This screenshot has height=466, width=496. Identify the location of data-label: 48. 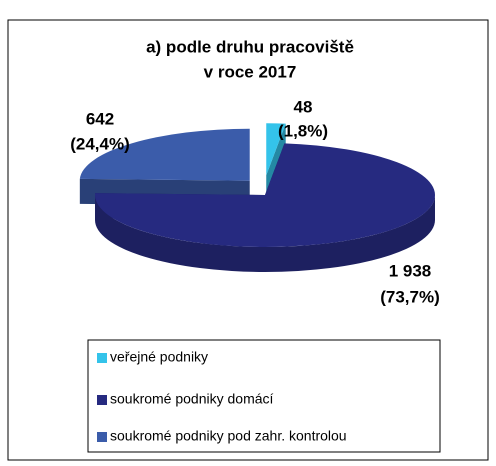
(303, 106).